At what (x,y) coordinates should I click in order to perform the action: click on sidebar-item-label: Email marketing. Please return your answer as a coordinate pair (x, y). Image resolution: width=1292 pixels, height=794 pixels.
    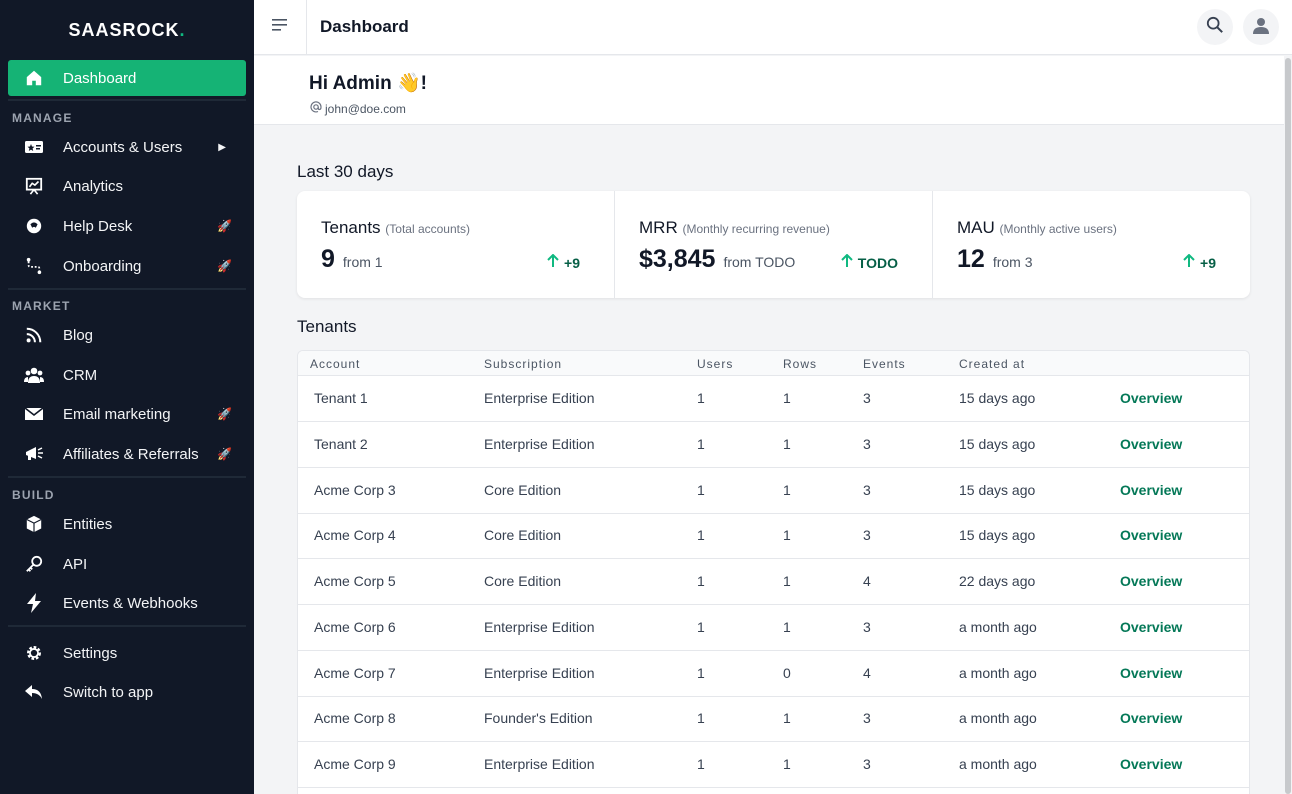
    Looking at the image, I should click on (117, 414).